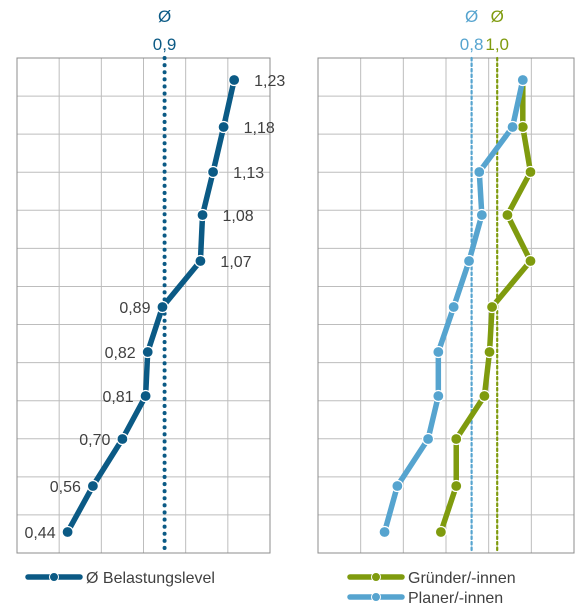  Describe the element at coordinates (39, 533) in the screenshot. I see `data-label: 0,44` at that location.